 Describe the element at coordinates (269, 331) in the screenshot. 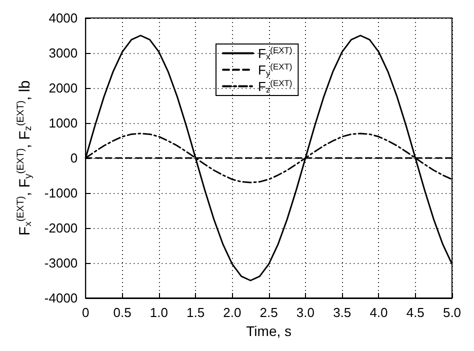

I see `x-axis-title: Time, s` at that location.